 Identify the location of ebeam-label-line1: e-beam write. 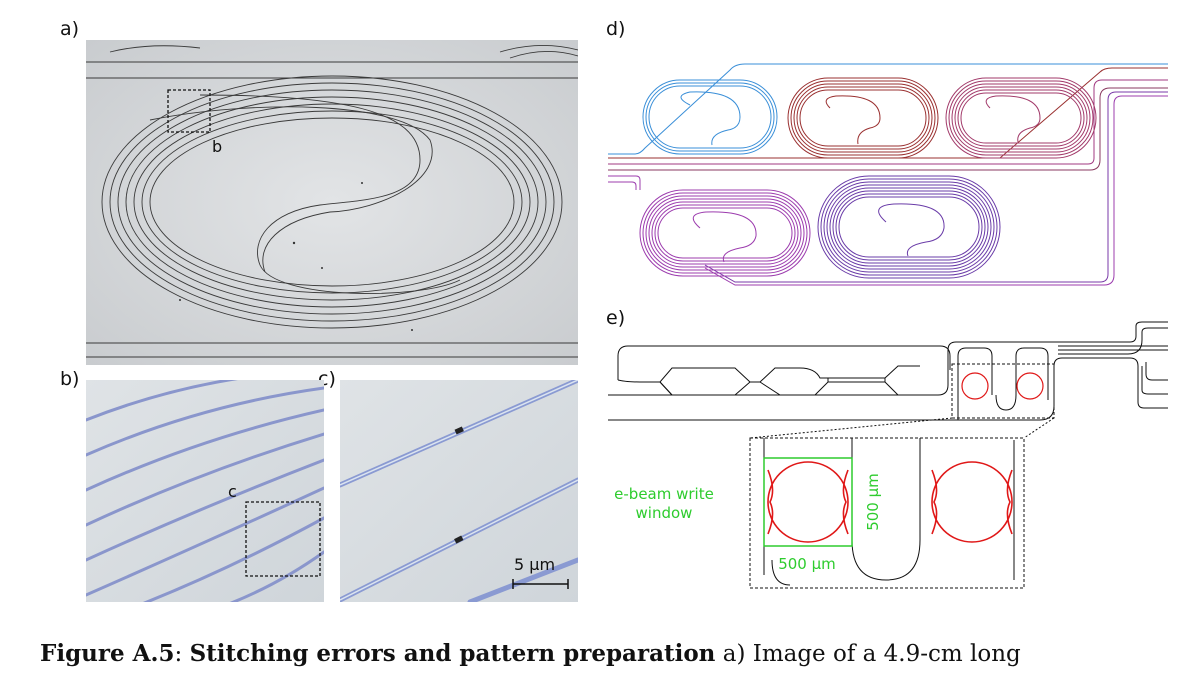
(664, 494).